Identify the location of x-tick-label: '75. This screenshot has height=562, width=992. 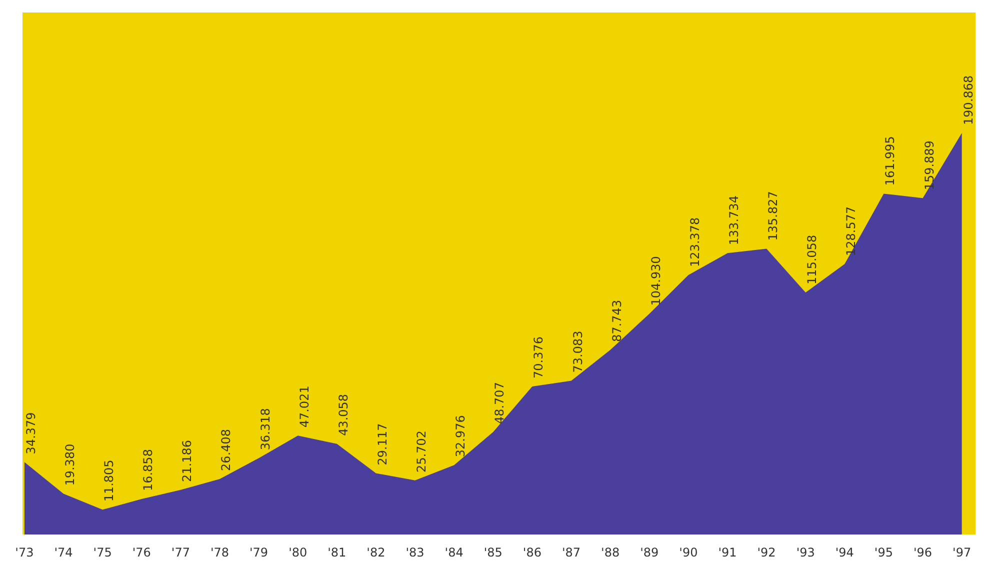
(102, 553).